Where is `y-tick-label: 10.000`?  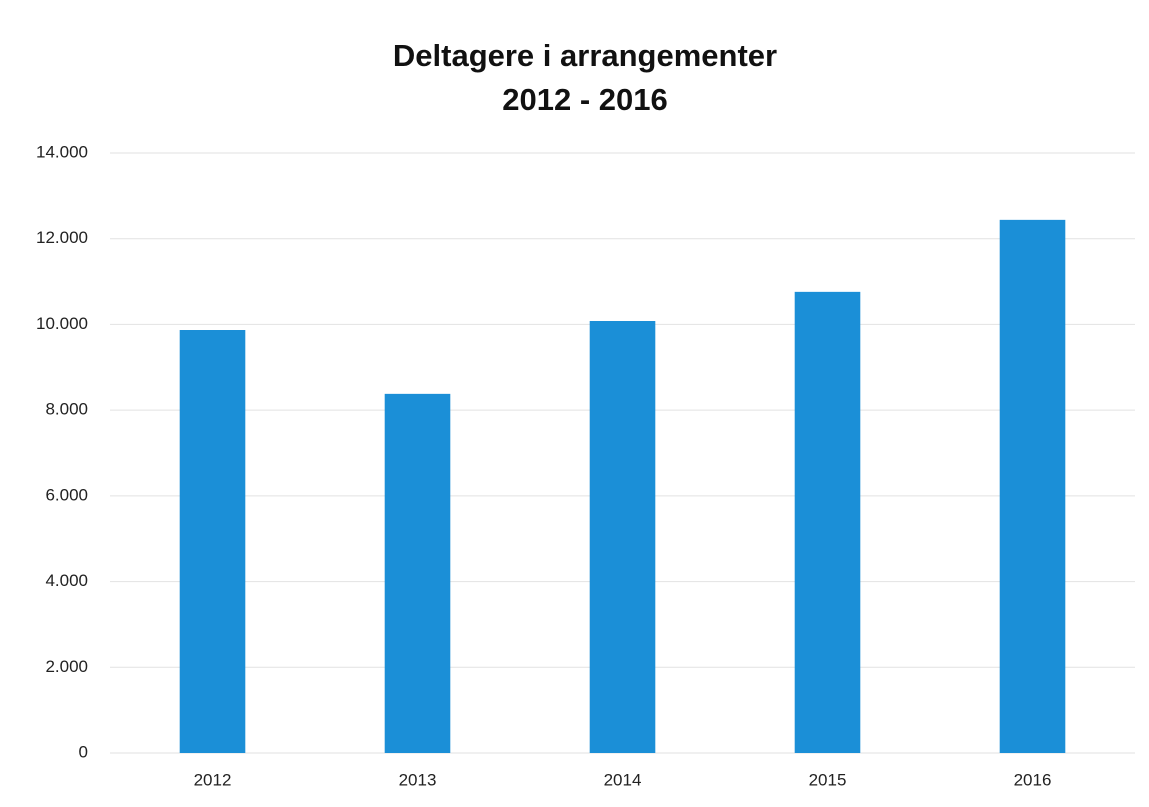
y-tick-label: 10.000 is located at coordinates (62, 323).